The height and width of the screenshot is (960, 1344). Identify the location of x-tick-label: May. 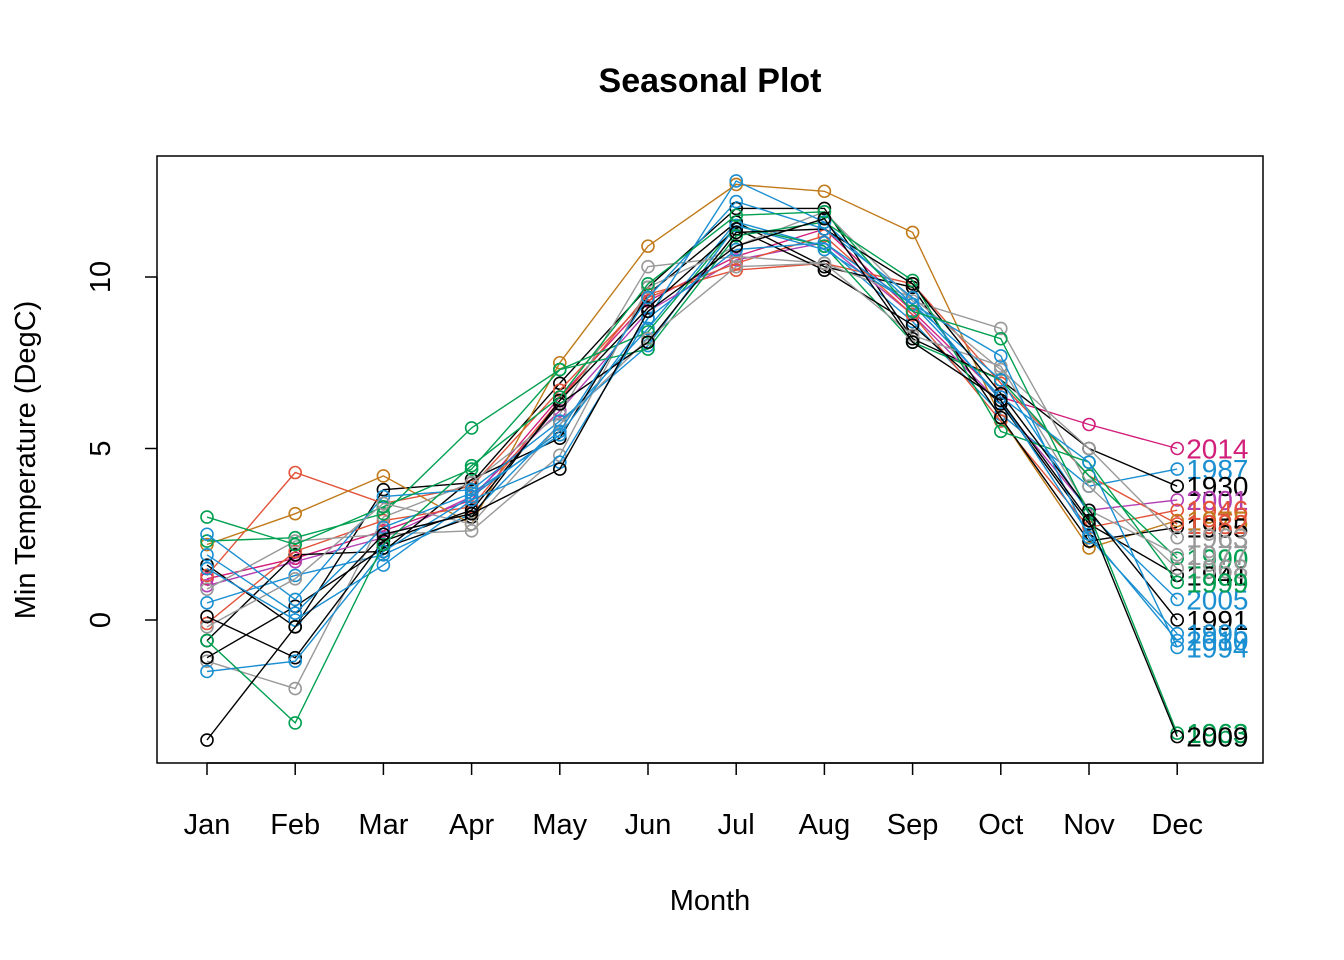
(559, 825).